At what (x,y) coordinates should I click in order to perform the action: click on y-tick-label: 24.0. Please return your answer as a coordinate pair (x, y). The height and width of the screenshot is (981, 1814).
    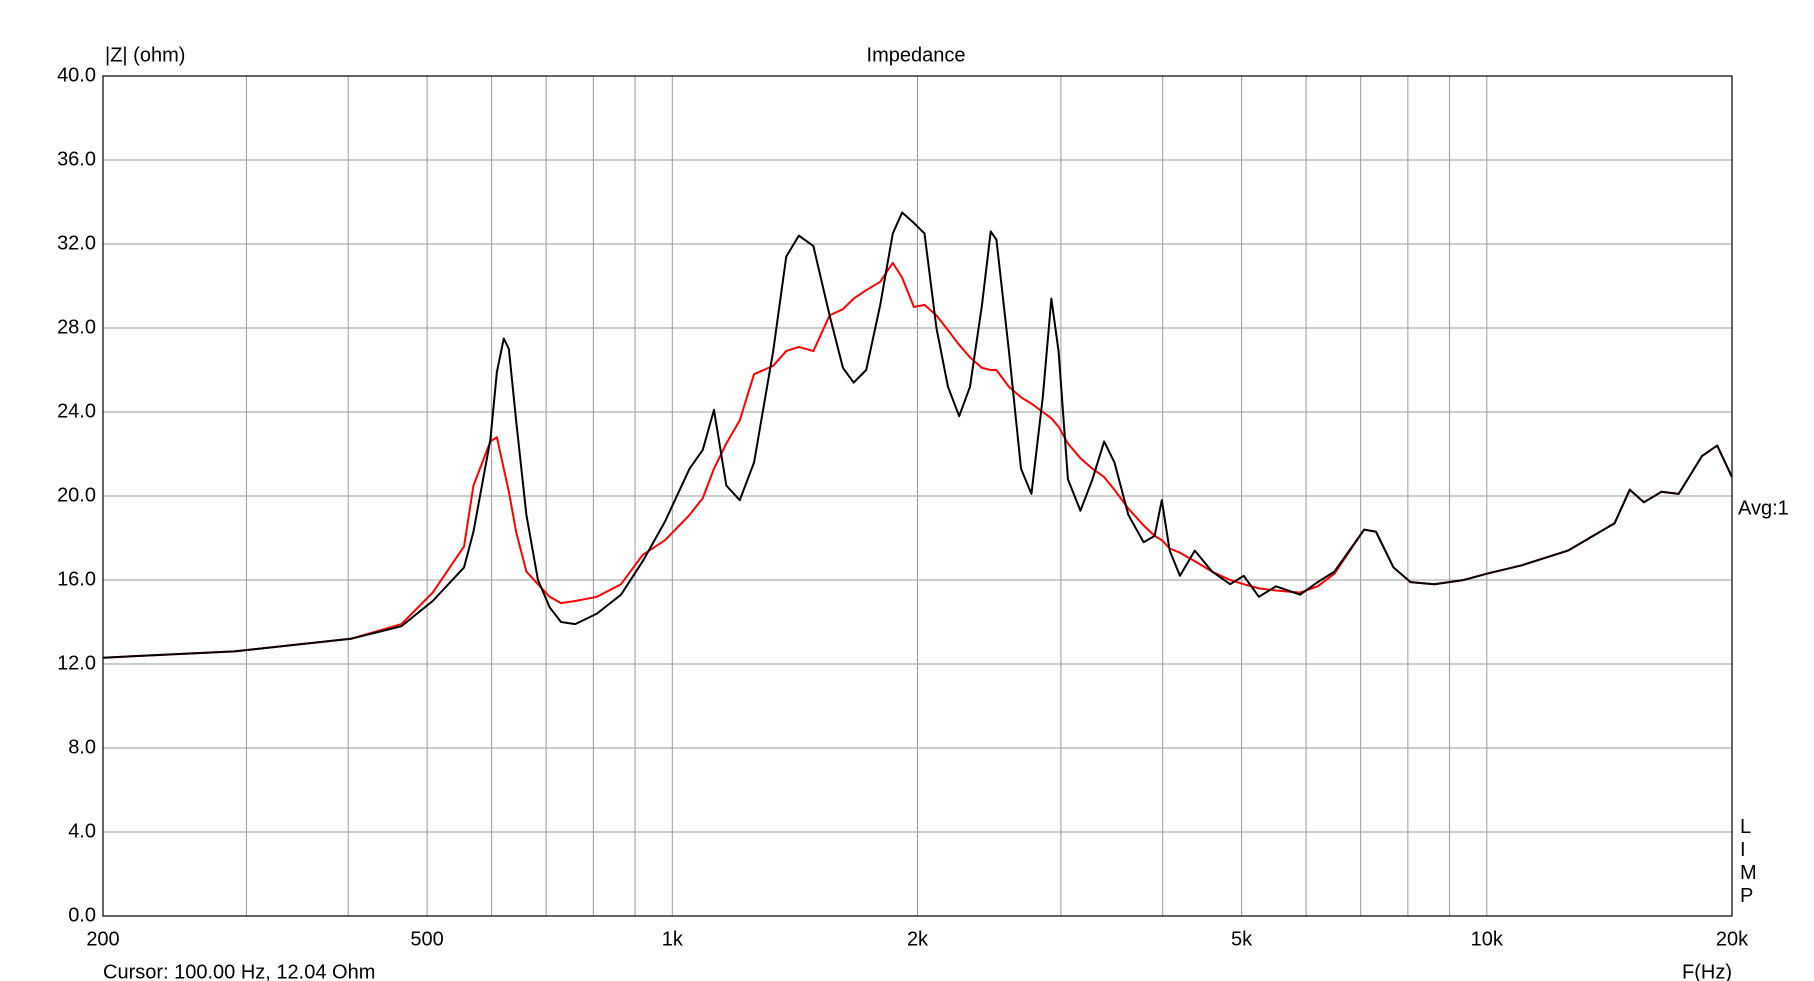
    Looking at the image, I should click on (76, 411).